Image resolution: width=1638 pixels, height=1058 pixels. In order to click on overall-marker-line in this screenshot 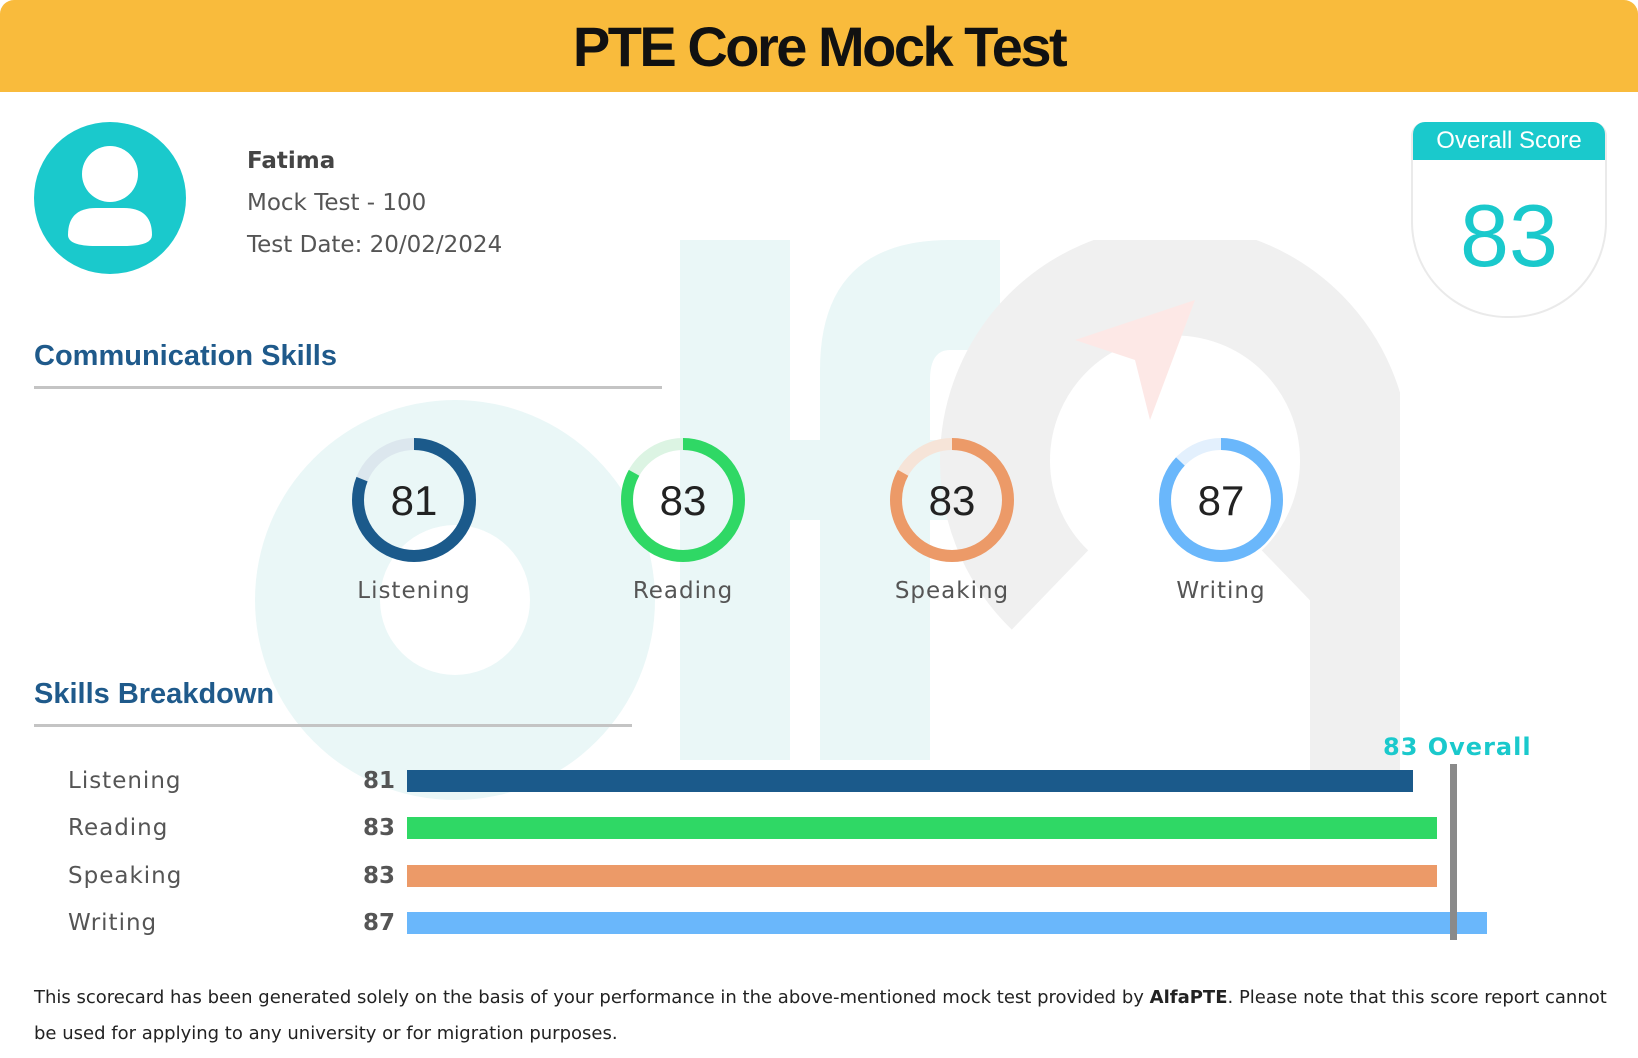, I will do `click(1453, 852)`.